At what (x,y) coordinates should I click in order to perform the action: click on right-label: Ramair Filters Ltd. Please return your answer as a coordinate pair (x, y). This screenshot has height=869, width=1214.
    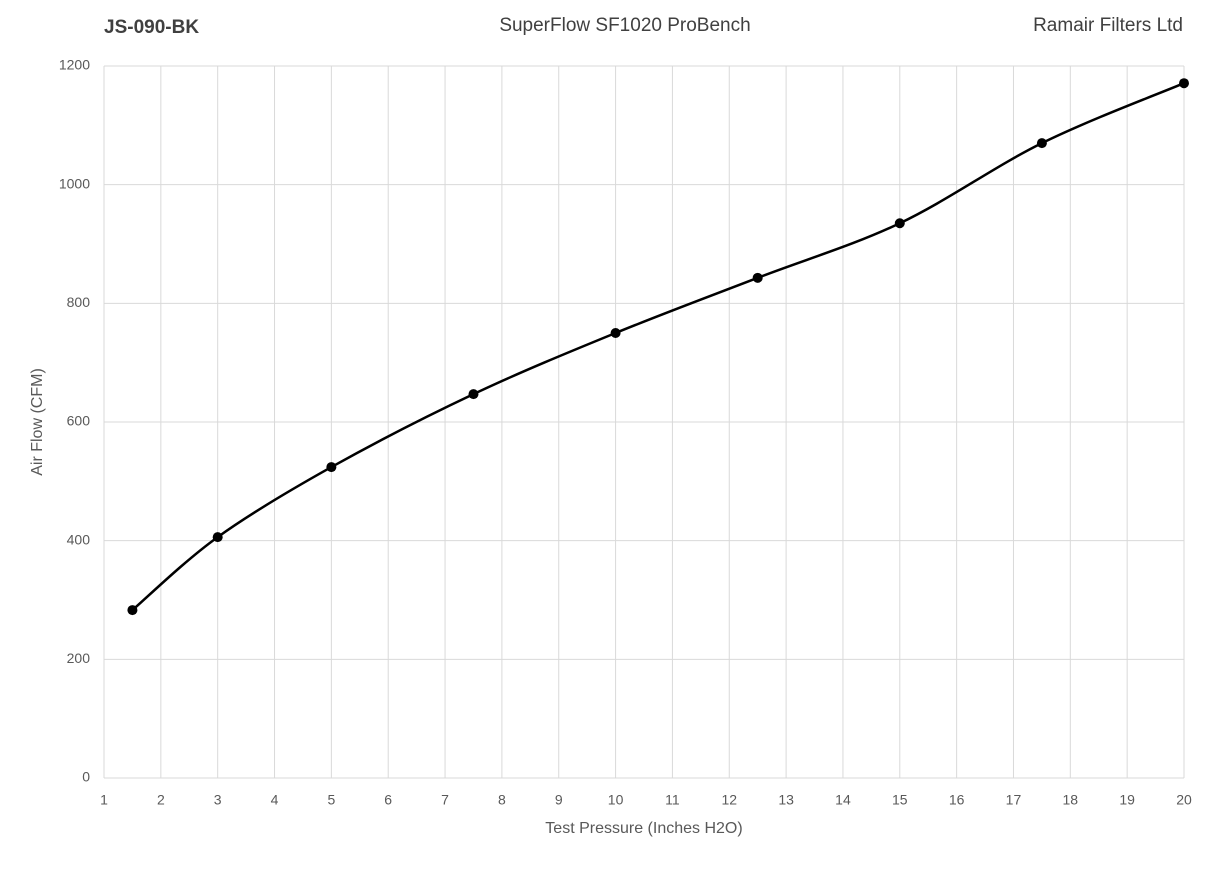
    Looking at the image, I should click on (1108, 25).